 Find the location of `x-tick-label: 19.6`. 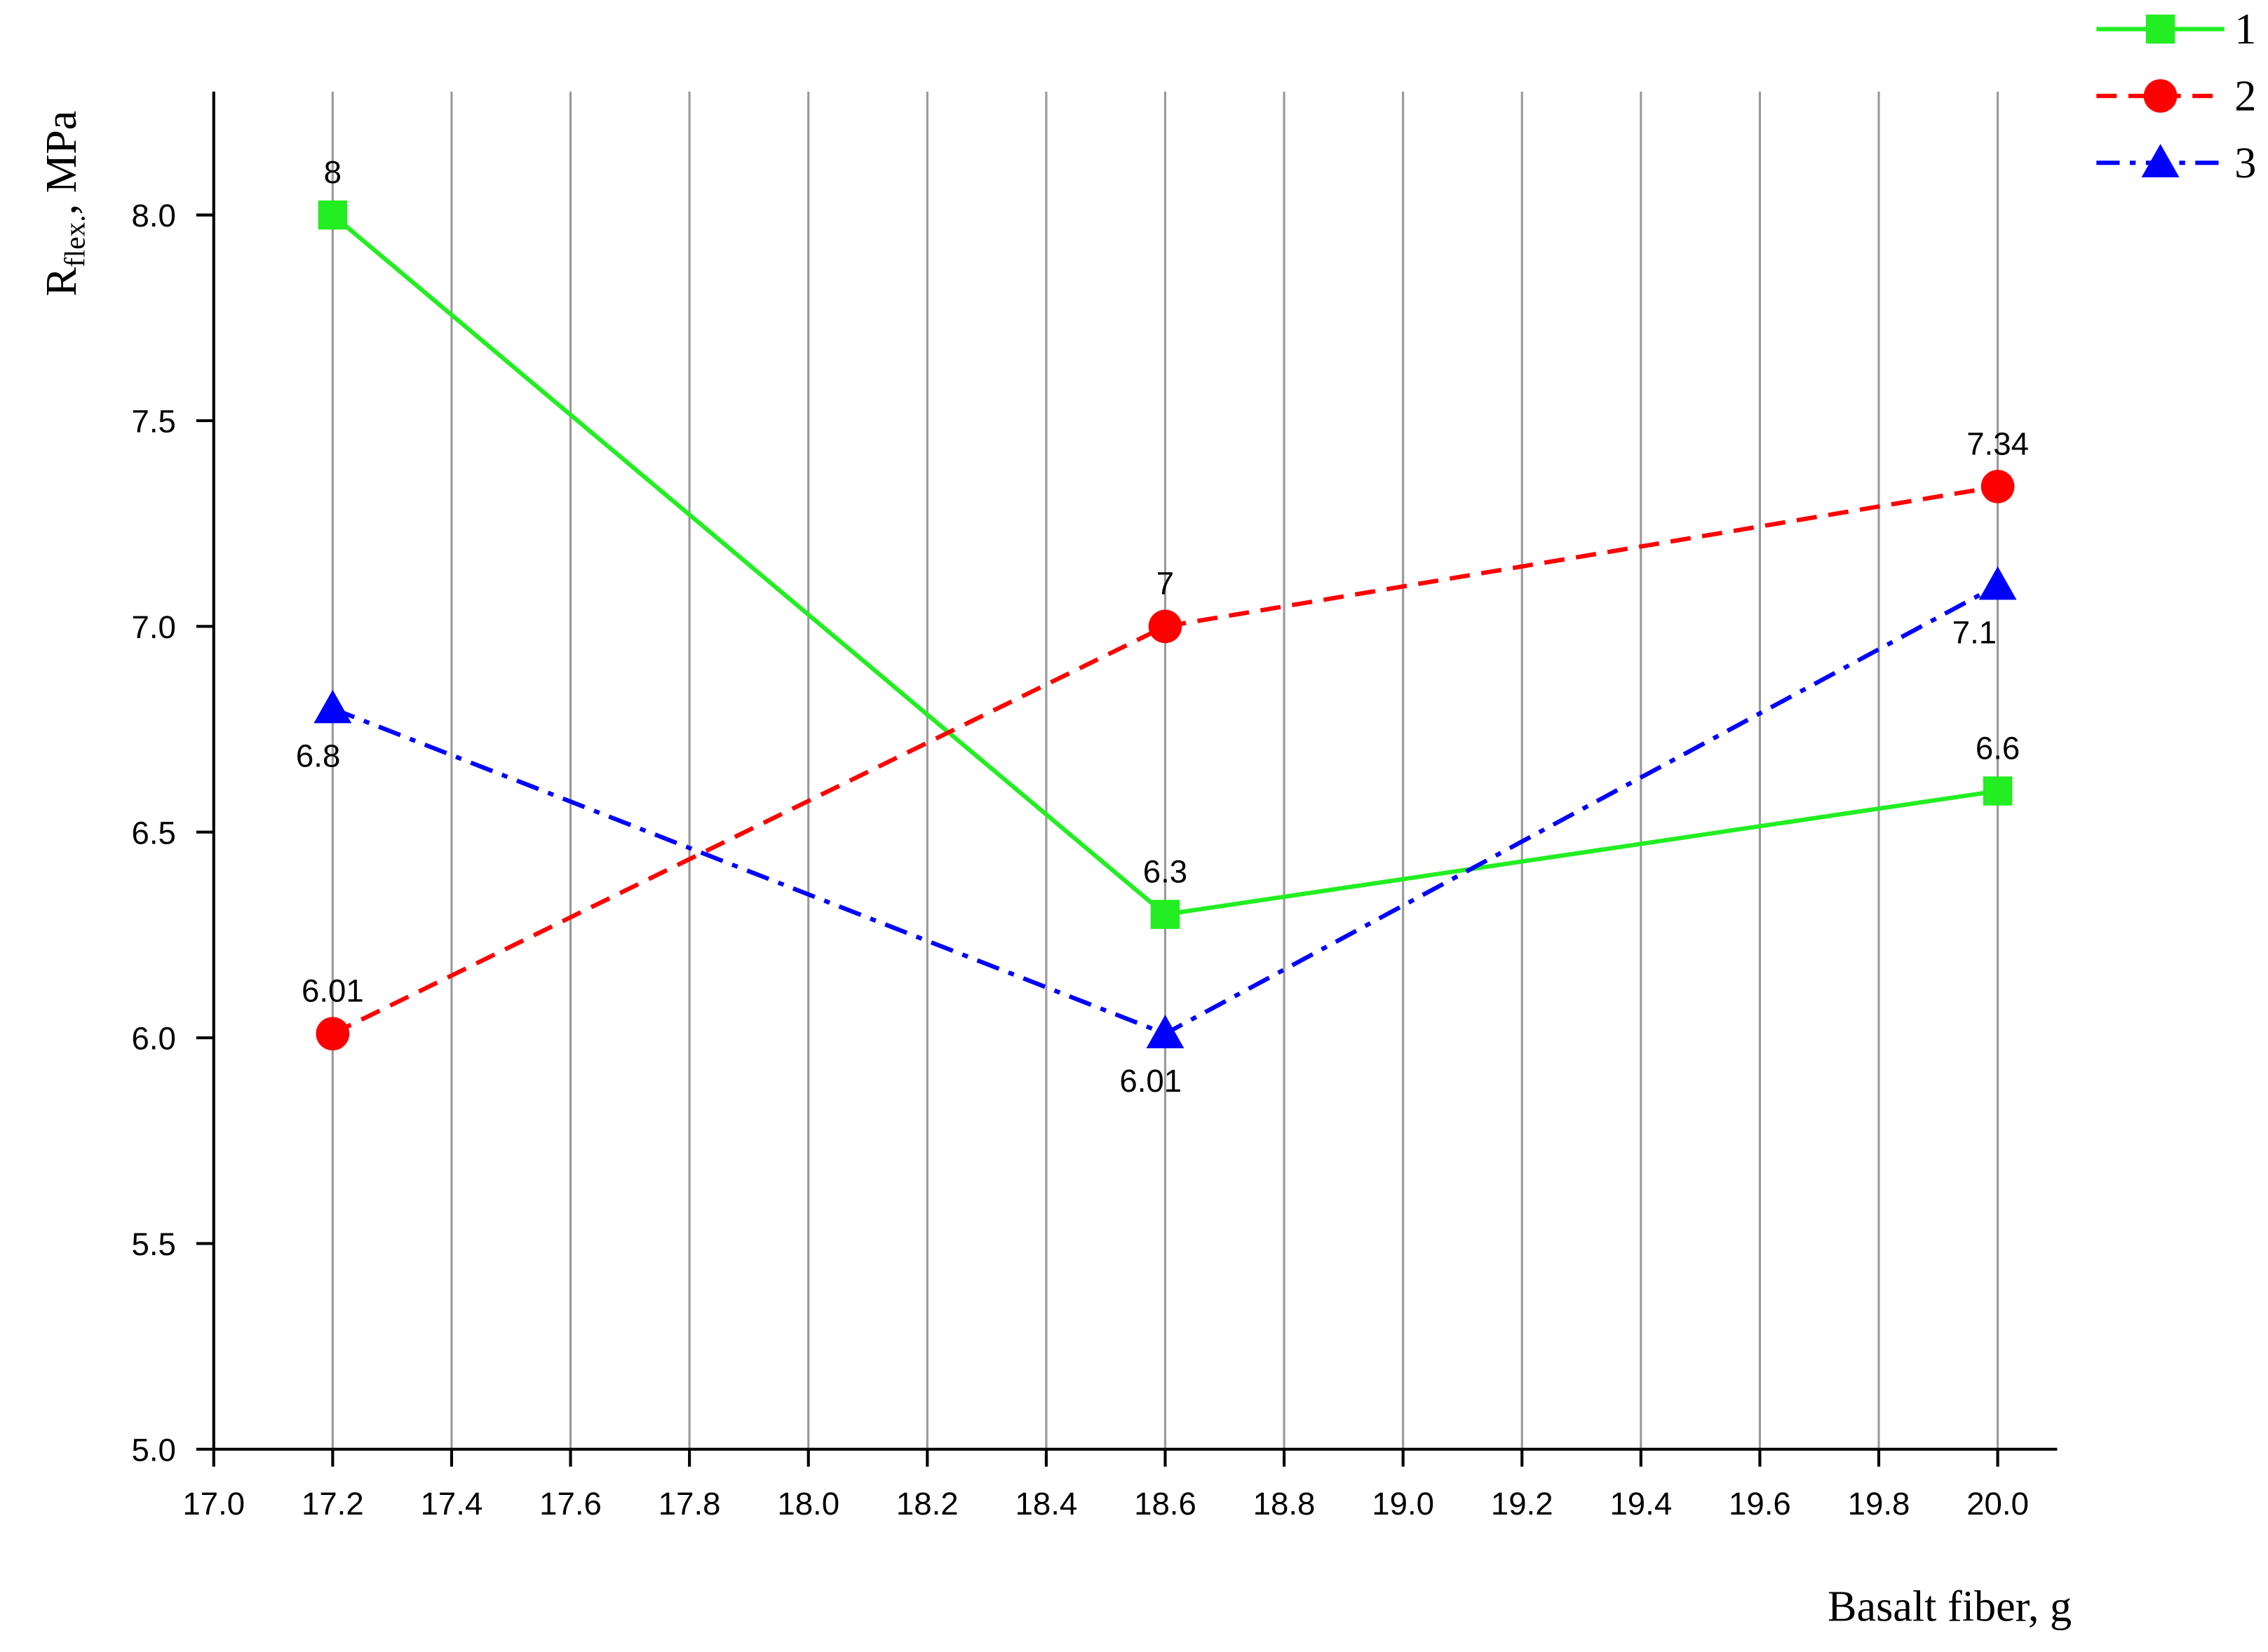

x-tick-label: 19.6 is located at coordinates (1760, 1504).